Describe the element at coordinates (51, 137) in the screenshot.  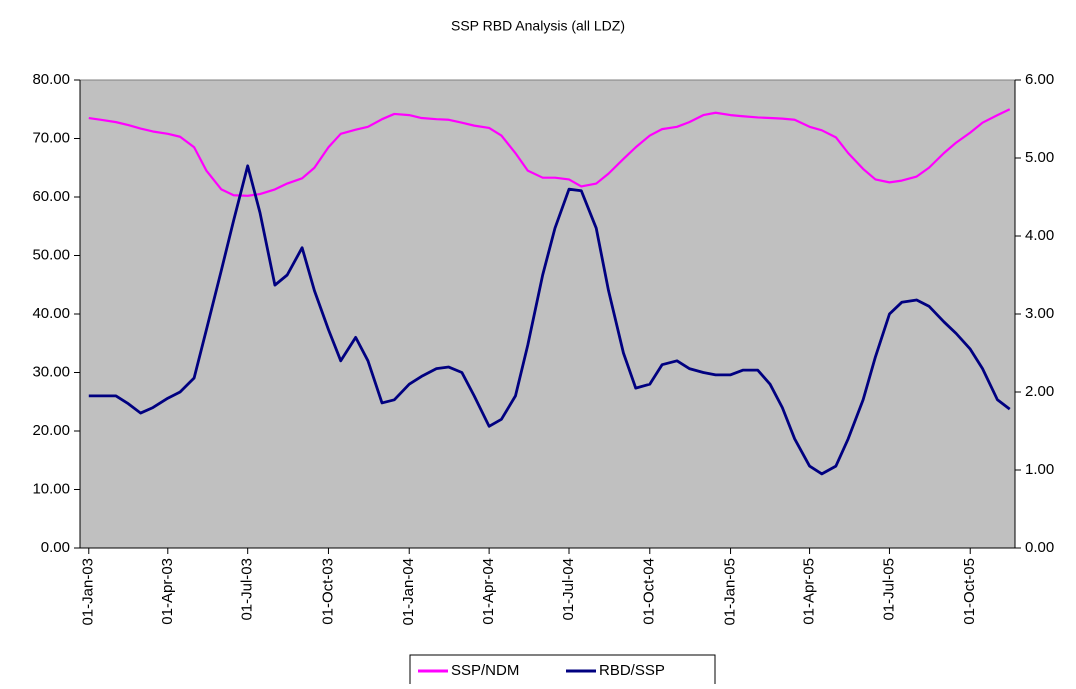
I see `y-tick-label: 70.00` at that location.